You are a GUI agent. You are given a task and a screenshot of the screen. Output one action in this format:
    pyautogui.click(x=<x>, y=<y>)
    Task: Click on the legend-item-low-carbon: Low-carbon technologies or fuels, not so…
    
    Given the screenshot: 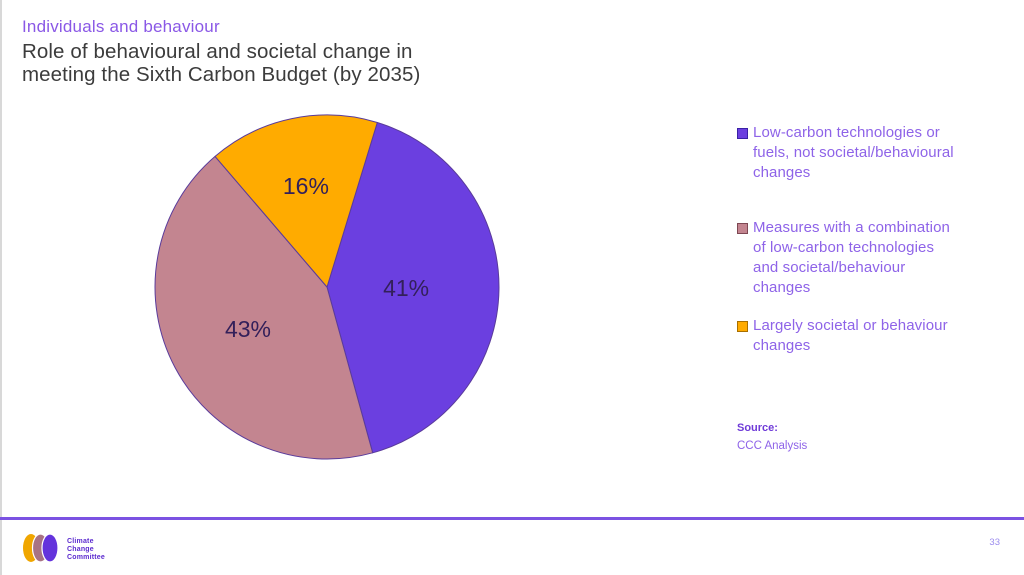 What is the action you would take?
    pyautogui.click(x=867, y=153)
    